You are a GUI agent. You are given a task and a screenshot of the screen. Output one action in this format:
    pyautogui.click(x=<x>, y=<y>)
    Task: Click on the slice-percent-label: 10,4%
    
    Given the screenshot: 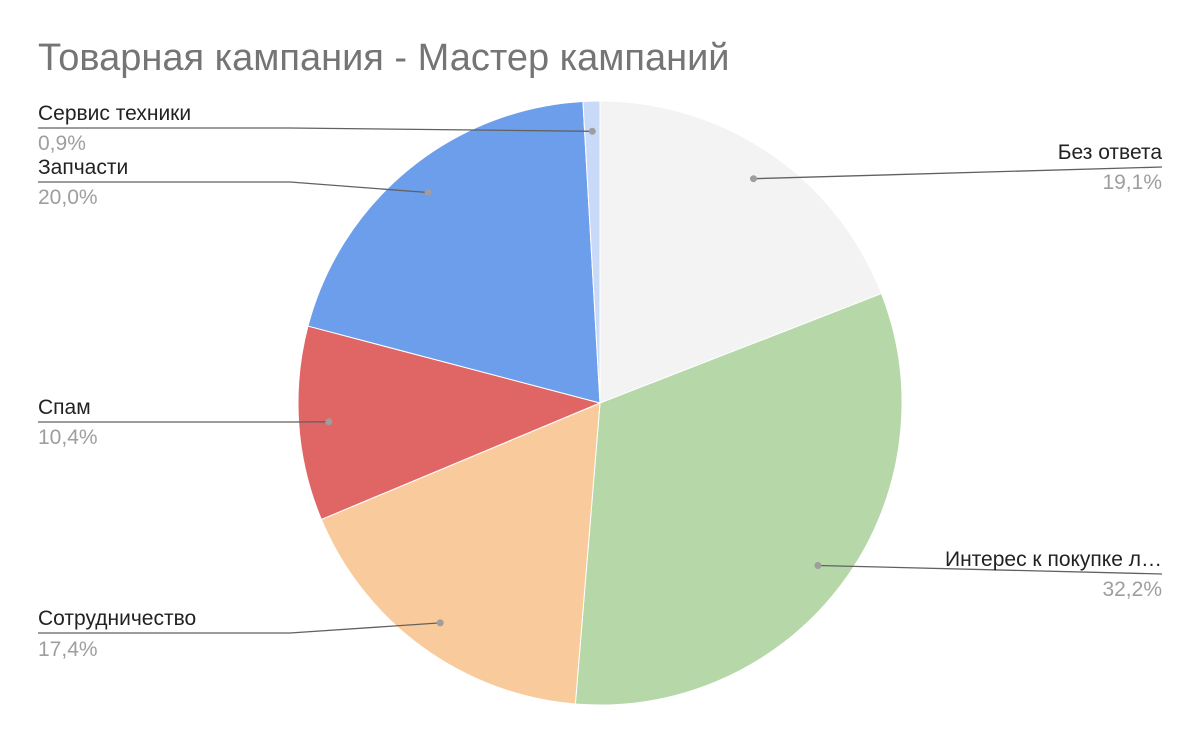 What is the action you would take?
    pyautogui.click(x=68, y=437)
    